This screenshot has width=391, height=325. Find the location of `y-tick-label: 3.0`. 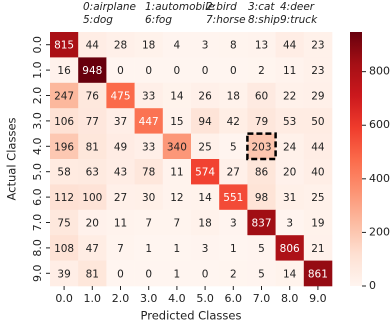

y-tick-label: 3.0 is located at coordinates (37, 120).